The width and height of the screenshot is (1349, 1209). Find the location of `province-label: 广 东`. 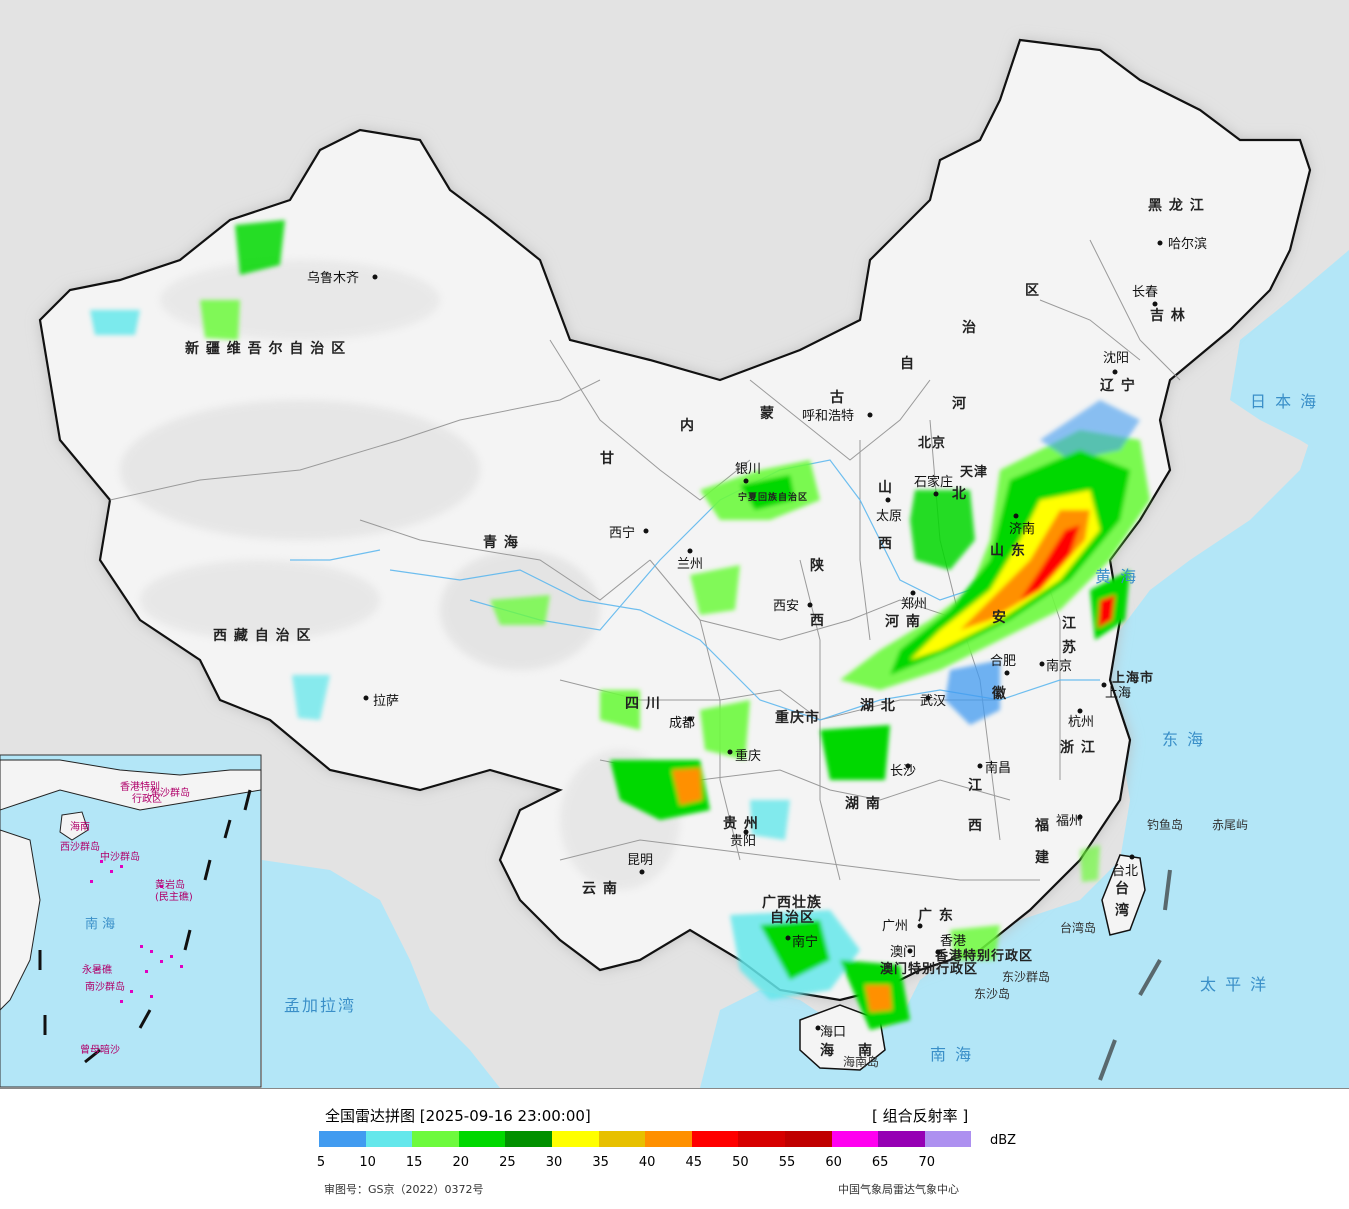

province-label: 广 东 is located at coordinates (936, 915).